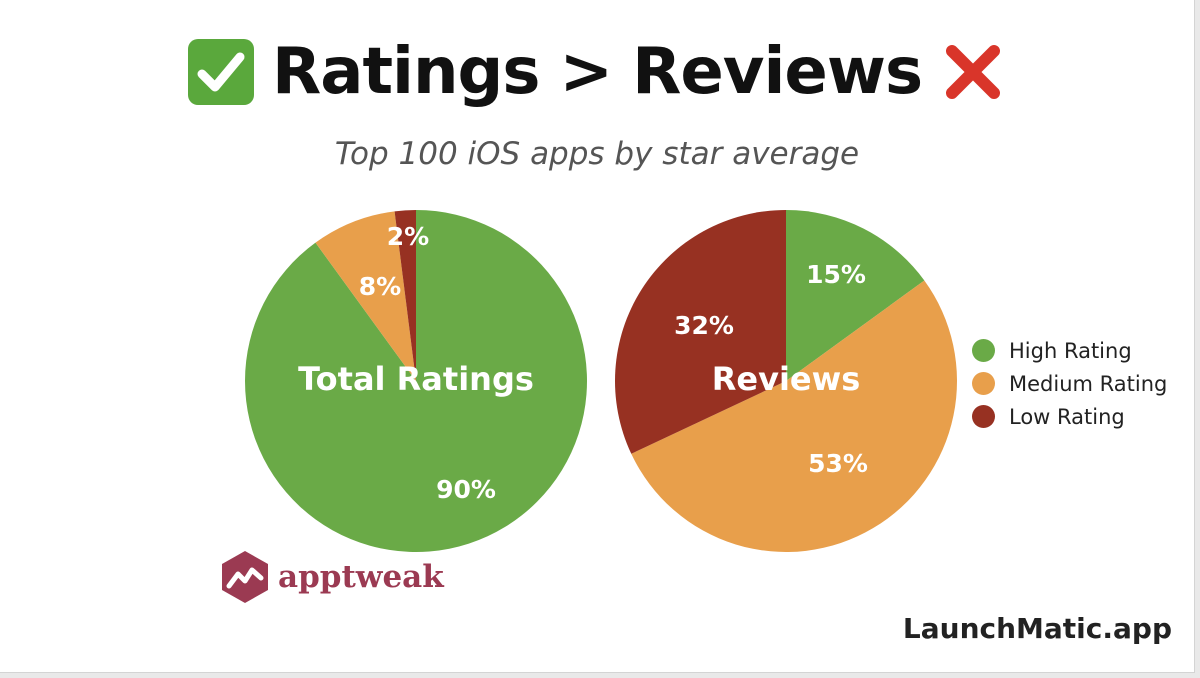  What do you see at coordinates (1037, 628) in the screenshot?
I see `credit-text: LaunchMatic.app` at bounding box center [1037, 628].